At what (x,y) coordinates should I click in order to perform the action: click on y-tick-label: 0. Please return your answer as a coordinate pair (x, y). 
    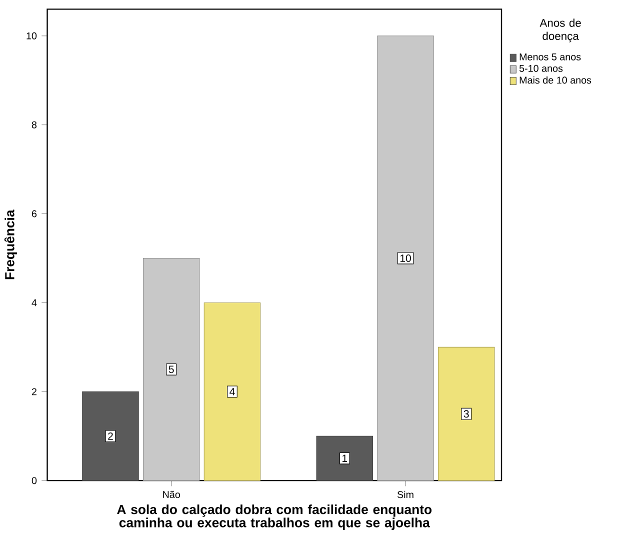
    Looking at the image, I should click on (34, 480).